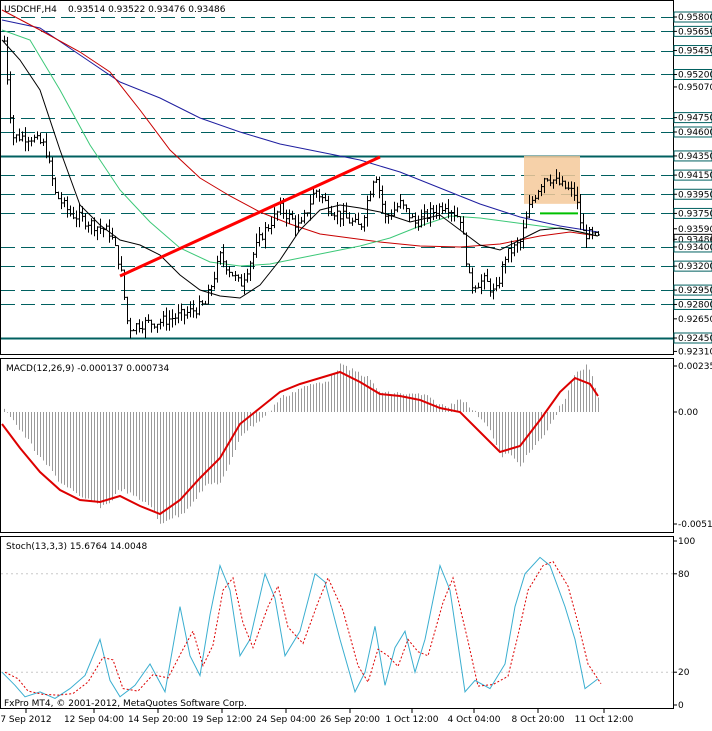 The image size is (712, 731). What do you see at coordinates (87, 369) in the screenshot?
I see `macd-label: MACD(12,26,9) -0.000137 0.000734` at bounding box center [87, 369].